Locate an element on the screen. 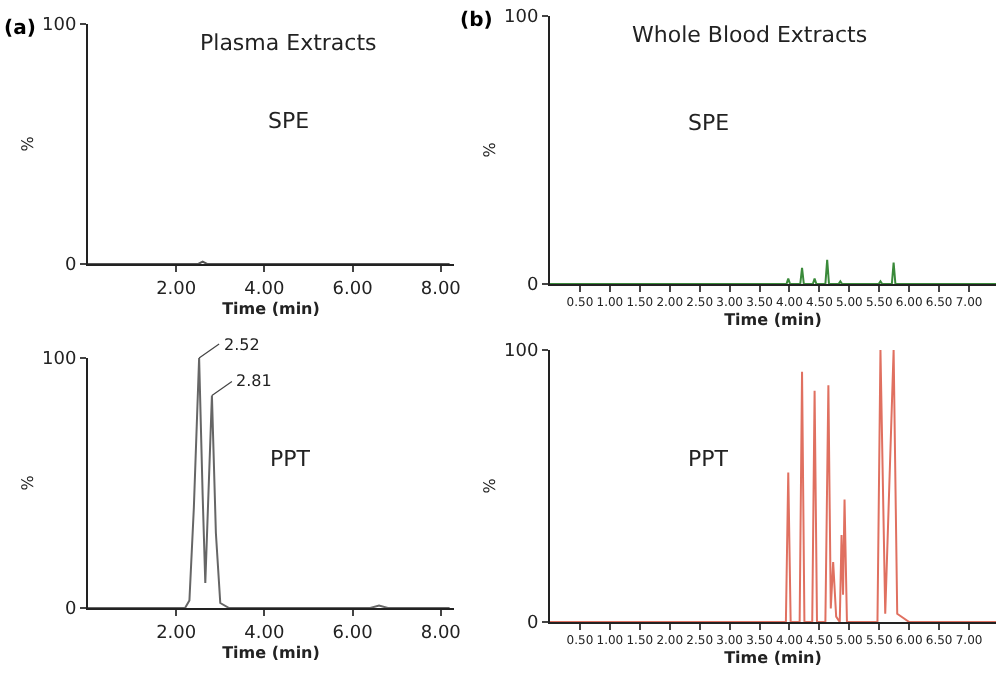 The height and width of the screenshot is (678, 1000). chart-title: (a) is located at coordinates (20, 29).